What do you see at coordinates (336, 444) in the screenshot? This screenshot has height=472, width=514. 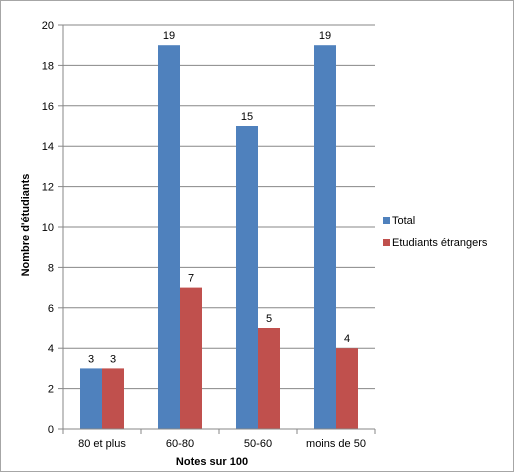 I see `x-tick-label: moins de 50` at bounding box center [336, 444].